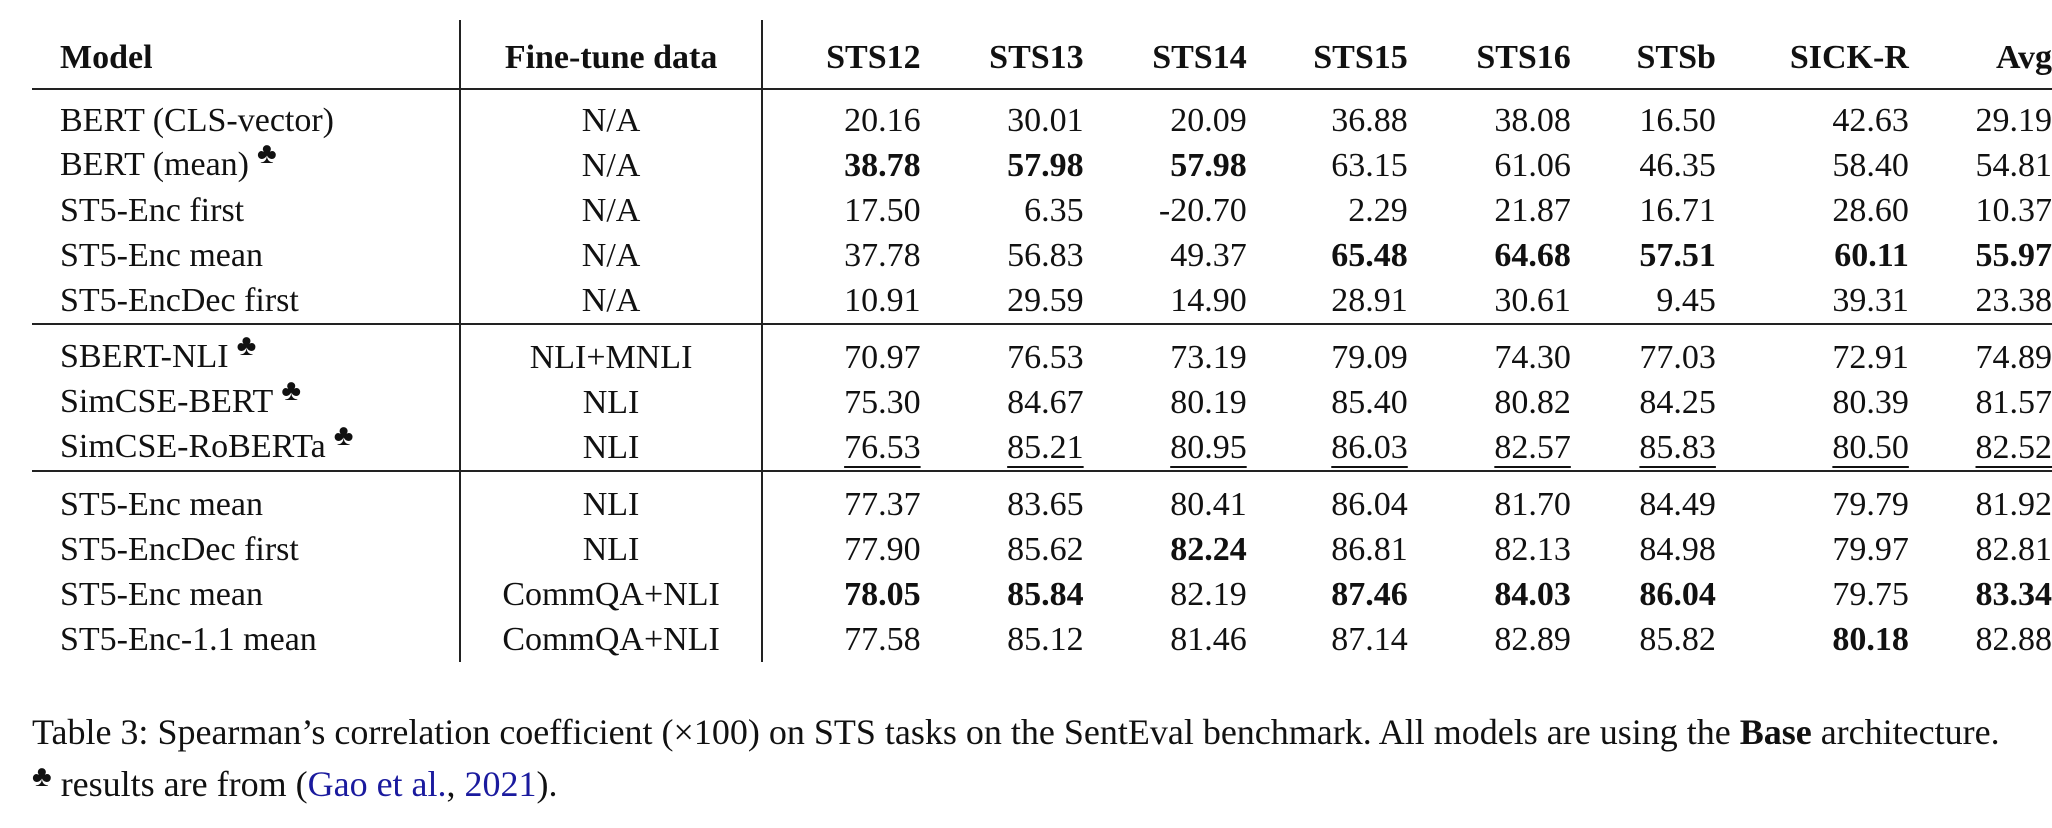  I want to click on model-name: ST5-Enc-1.1 mean, so click(188, 639).